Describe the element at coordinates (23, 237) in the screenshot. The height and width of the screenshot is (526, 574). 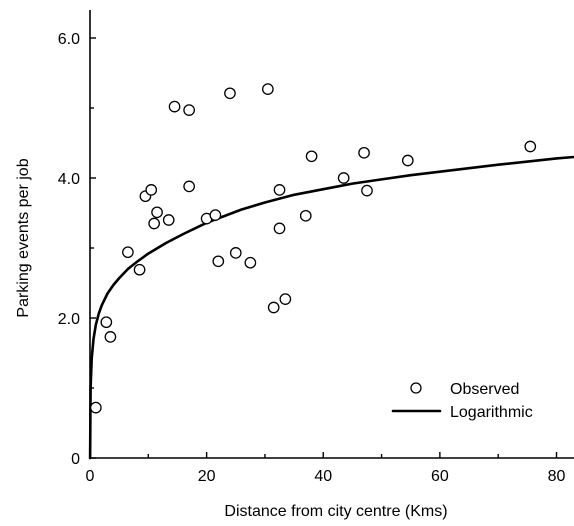
I see `y-axis-title: Parking events per job` at that location.